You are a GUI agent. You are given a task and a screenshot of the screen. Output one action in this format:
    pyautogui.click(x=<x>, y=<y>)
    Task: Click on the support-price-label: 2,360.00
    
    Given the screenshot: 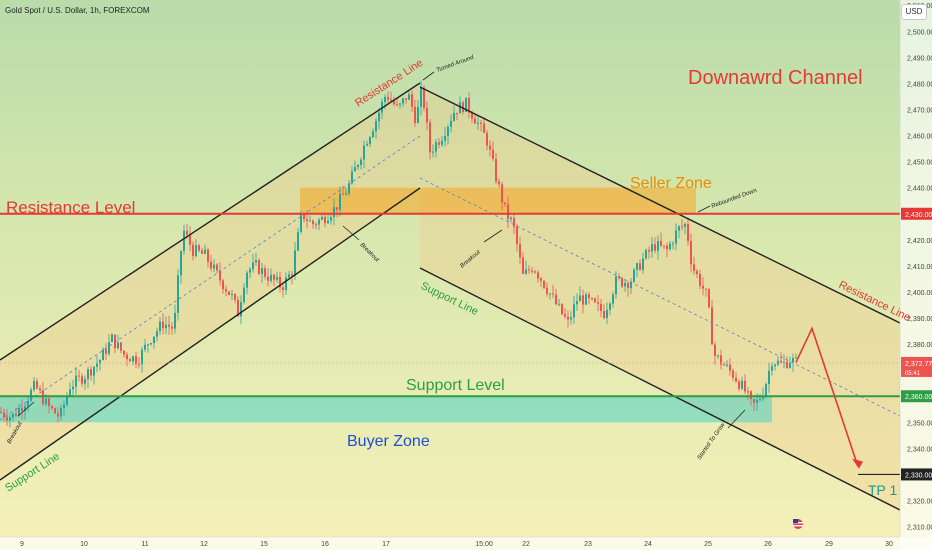 What is the action you would take?
    pyautogui.click(x=918, y=397)
    